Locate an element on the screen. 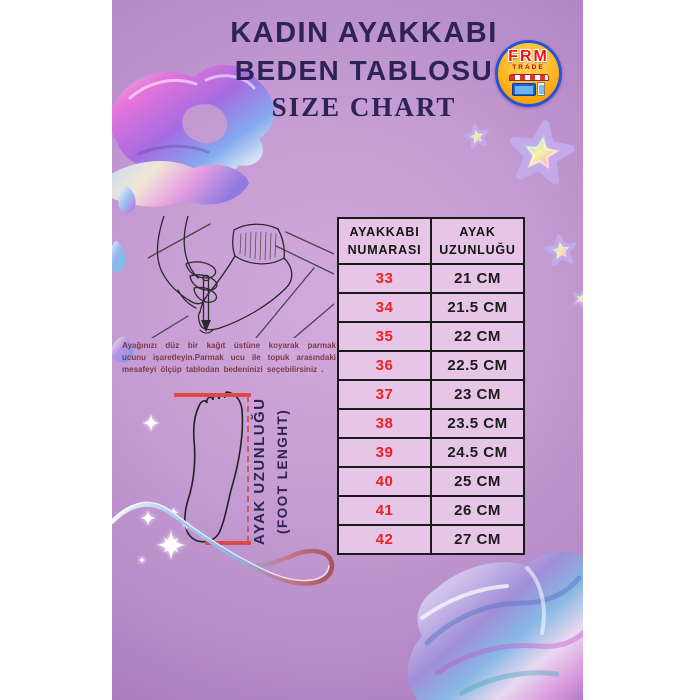 The image size is (700, 700). title-line-1: KADIN AYAKKABI is located at coordinates (364, 33).